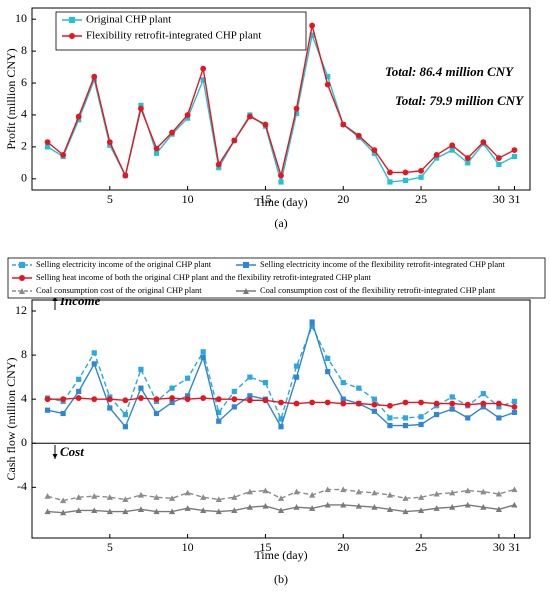 The width and height of the screenshot is (550, 594). Describe the element at coordinates (55, 298) in the screenshot. I see `annotation-arrowhead` at that location.